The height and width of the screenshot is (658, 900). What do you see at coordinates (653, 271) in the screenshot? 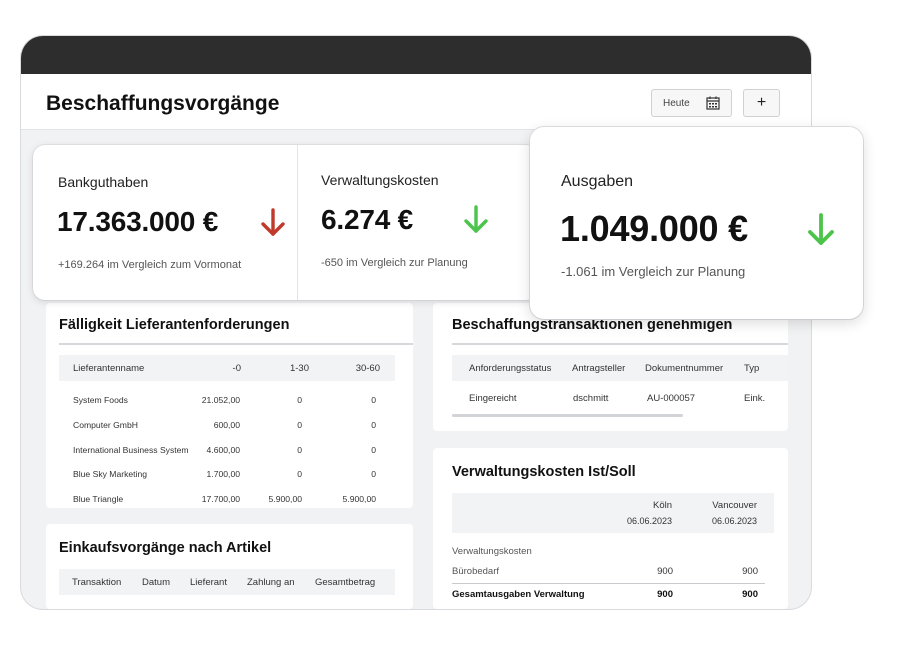
I see `kpi-note: -1.061 im Vergleich zur Planung` at bounding box center [653, 271].